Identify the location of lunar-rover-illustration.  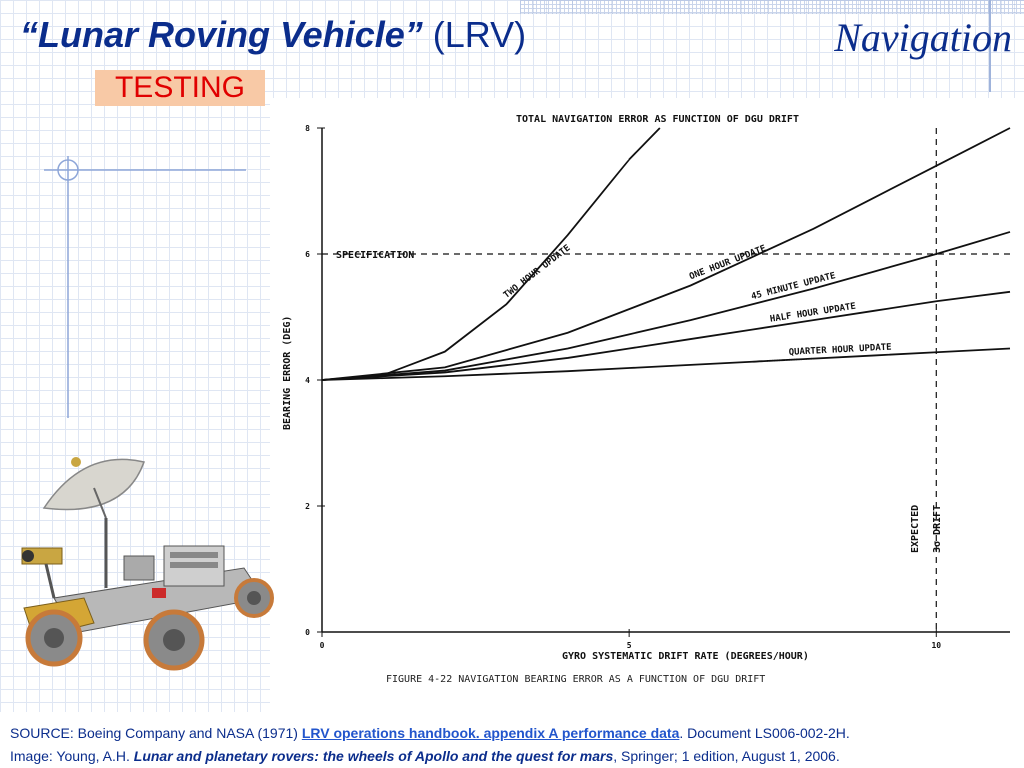
(147, 564).